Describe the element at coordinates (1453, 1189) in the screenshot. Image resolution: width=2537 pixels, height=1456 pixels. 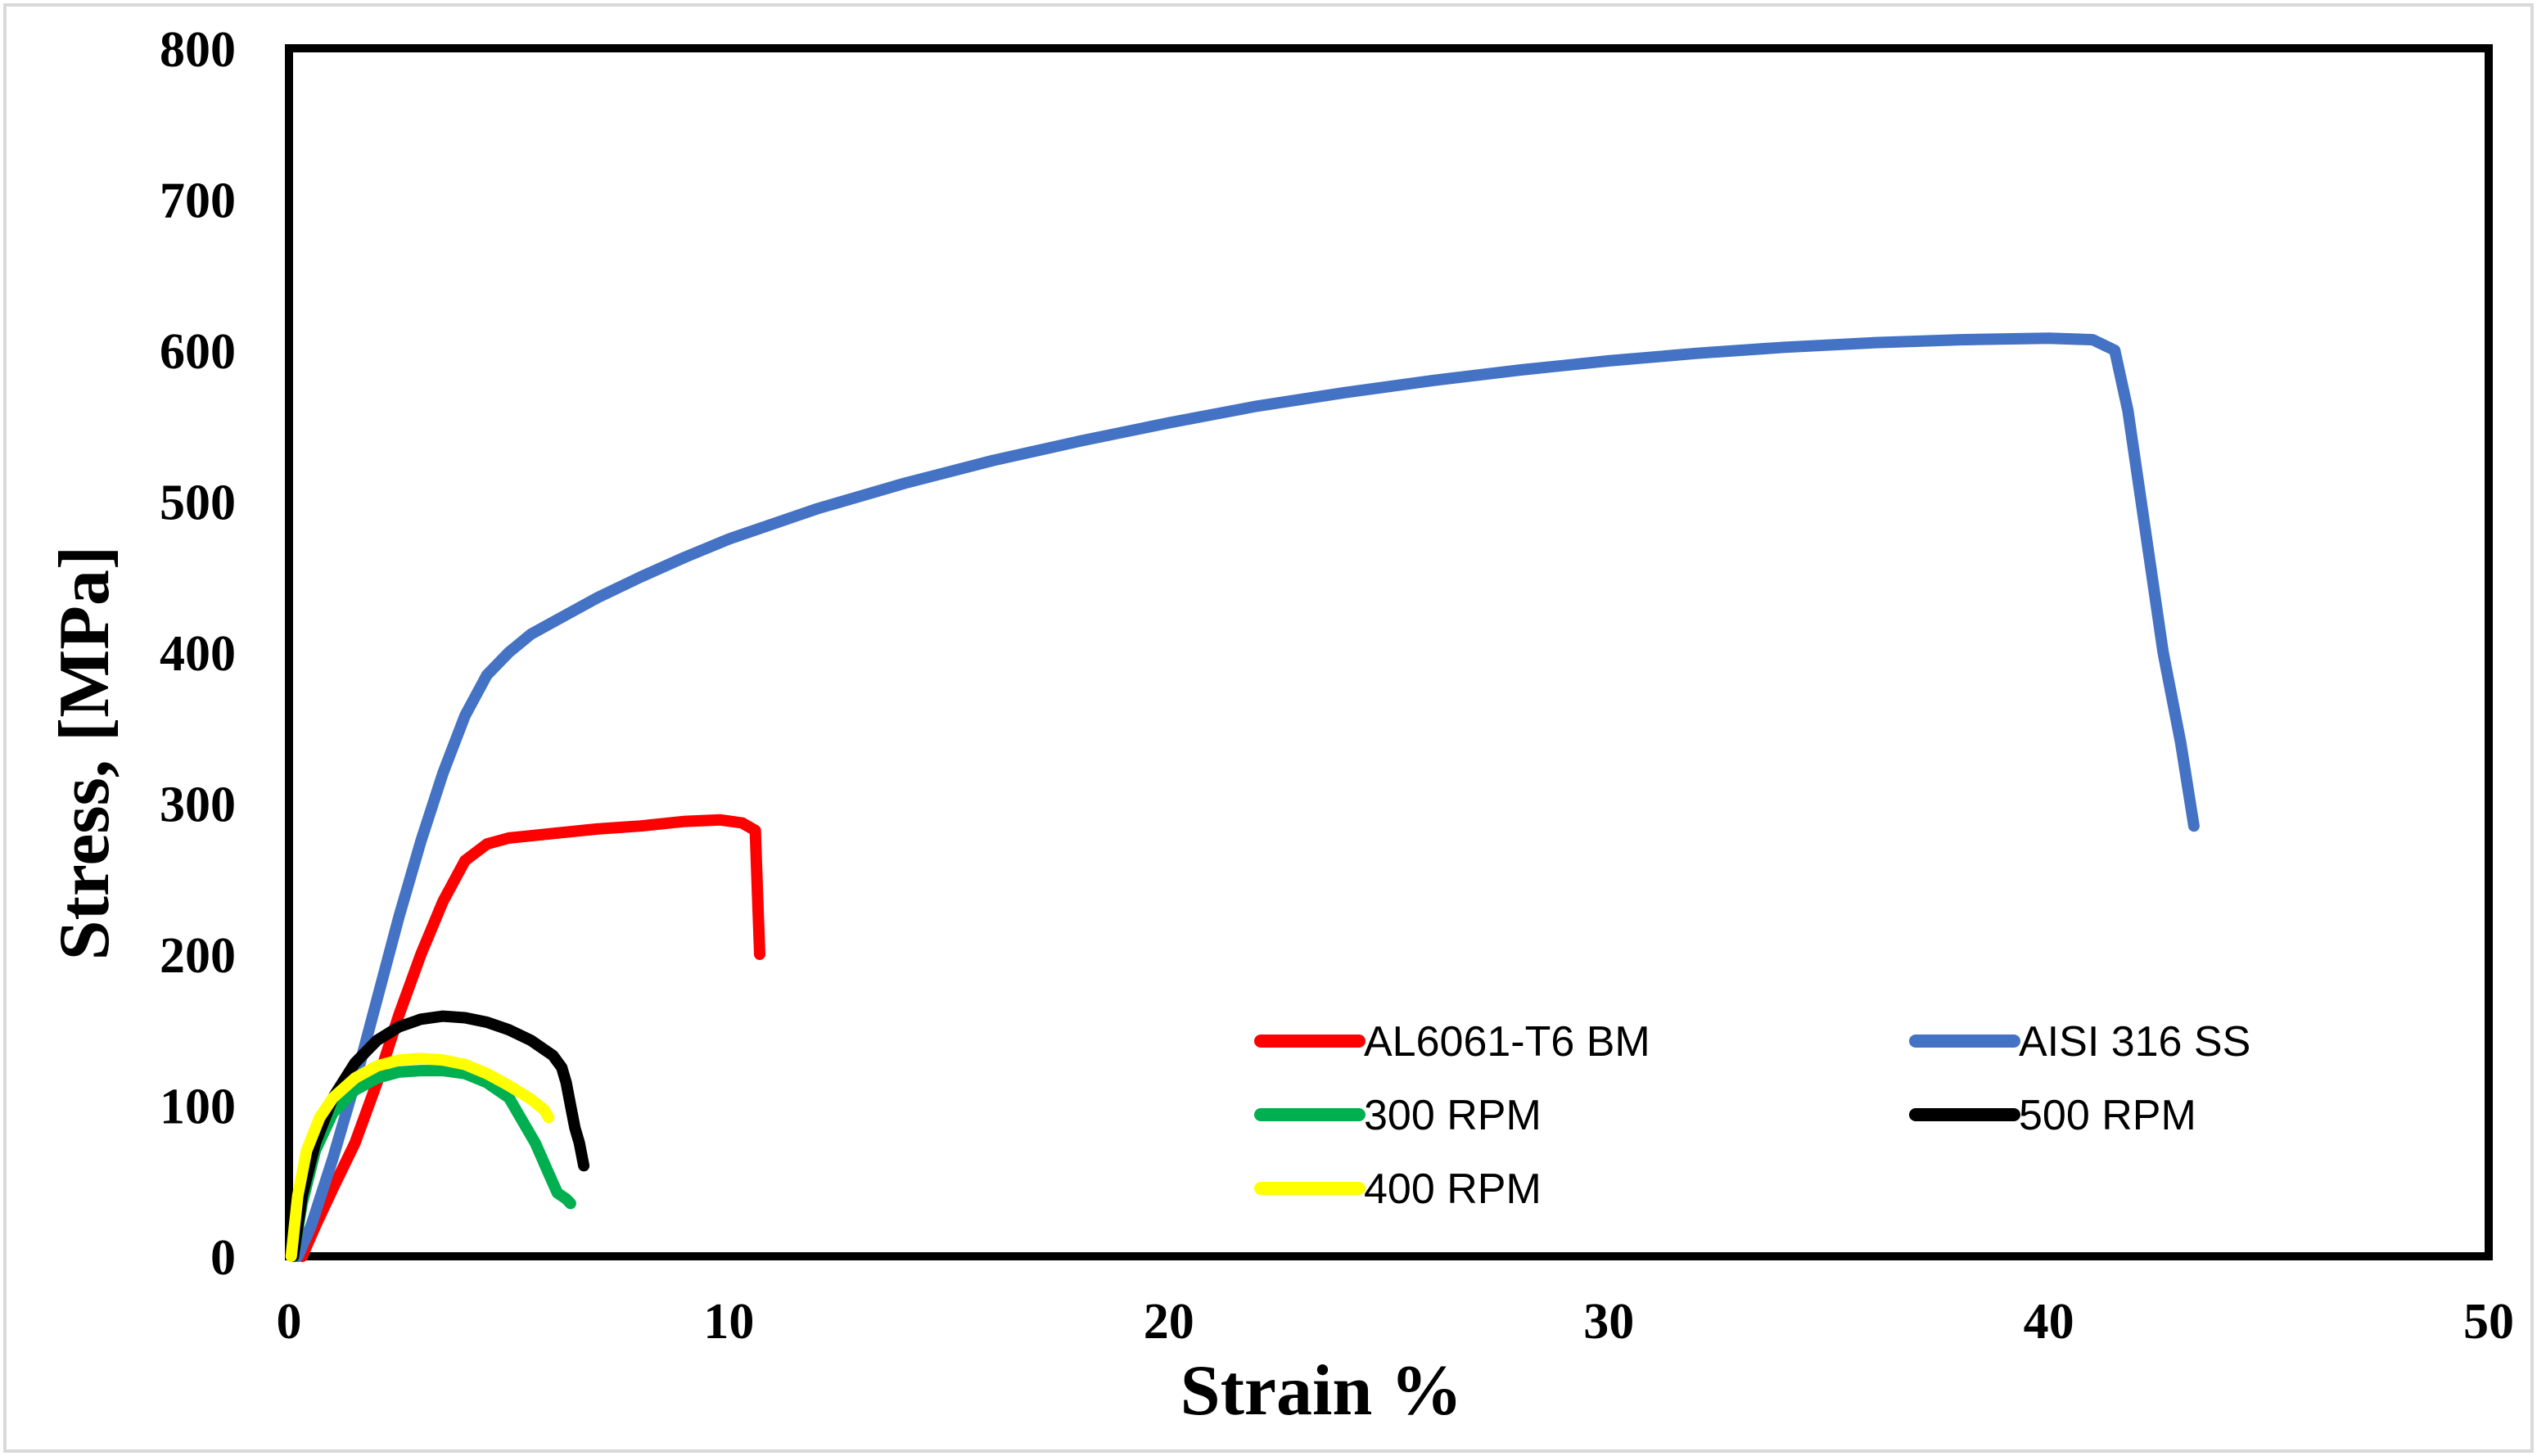
I see `legend-label: 400 RPM` at that location.